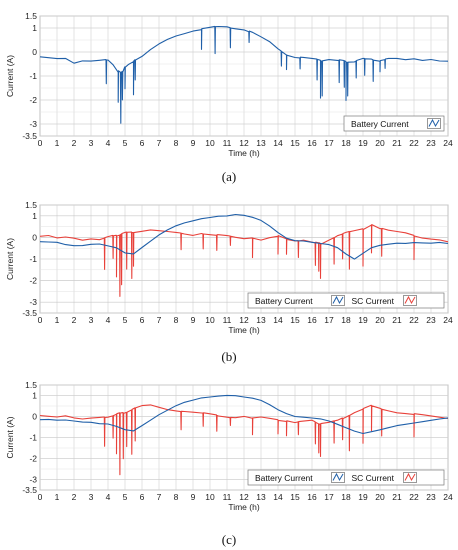 The image size is (458, 550). What do you see at coordinates (244, 236) in the screenshot?
I see `battery-current-line` at bounding box center [244, 236].